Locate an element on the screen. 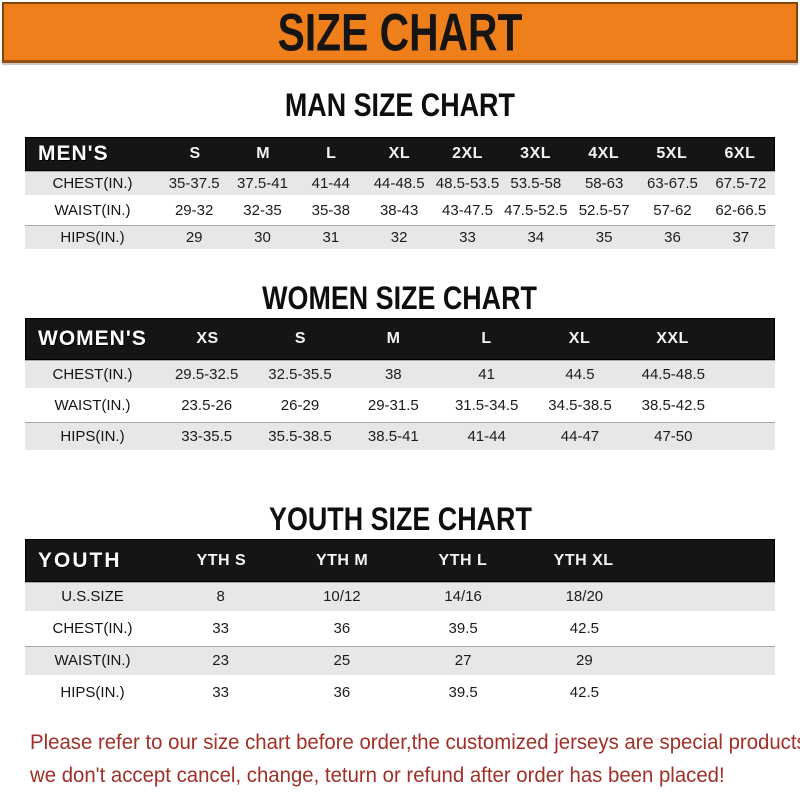 This screenshot has height=800, width=800. size-cell: 47.5-52.5 is located at coordinates (536, 210).